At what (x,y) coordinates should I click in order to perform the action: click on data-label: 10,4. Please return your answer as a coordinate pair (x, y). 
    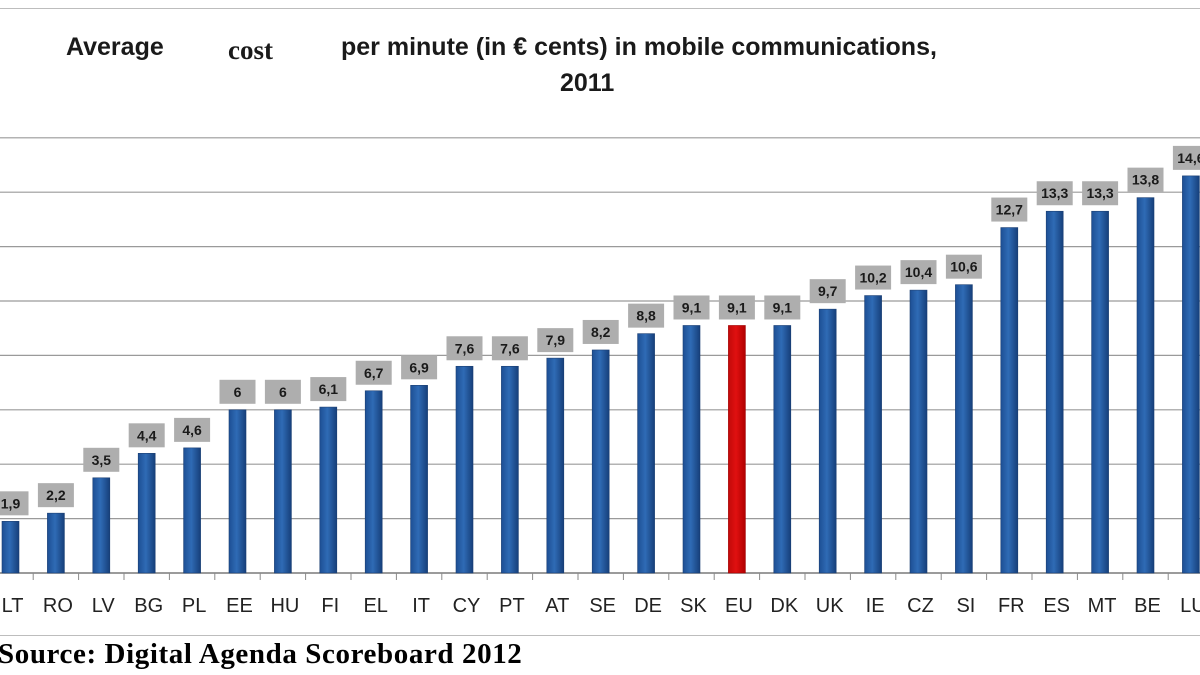
    Looking at the image, I should click on (918, 272).